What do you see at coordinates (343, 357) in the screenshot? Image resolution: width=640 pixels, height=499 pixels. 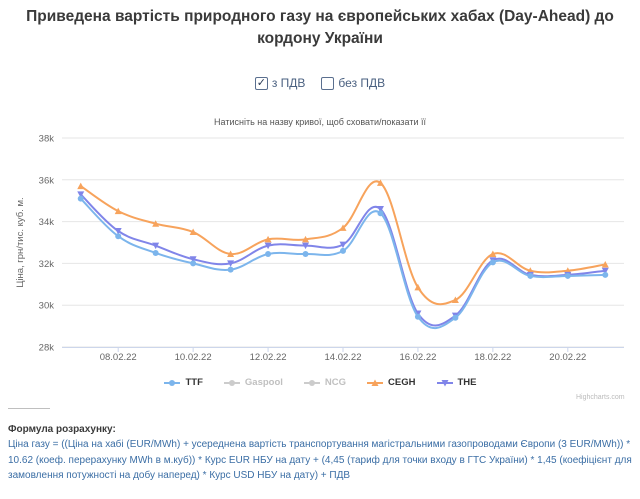 I see `x-tick-label: 14.02.22` at bounding box center [343, 357].